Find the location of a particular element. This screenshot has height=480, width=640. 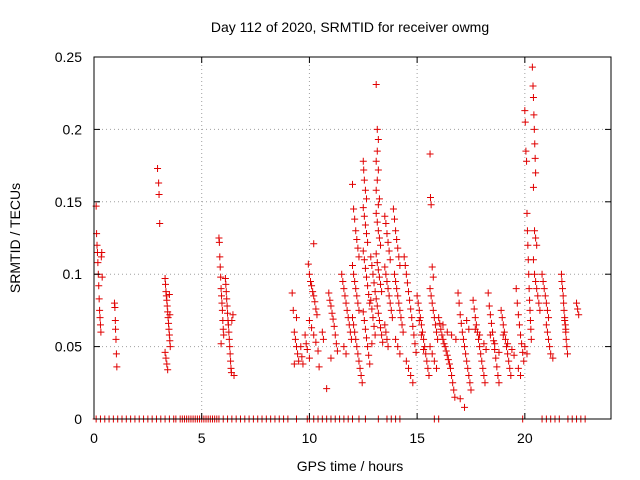

y-tick-label-1: 0.05 is located at coordinates (68, 347).